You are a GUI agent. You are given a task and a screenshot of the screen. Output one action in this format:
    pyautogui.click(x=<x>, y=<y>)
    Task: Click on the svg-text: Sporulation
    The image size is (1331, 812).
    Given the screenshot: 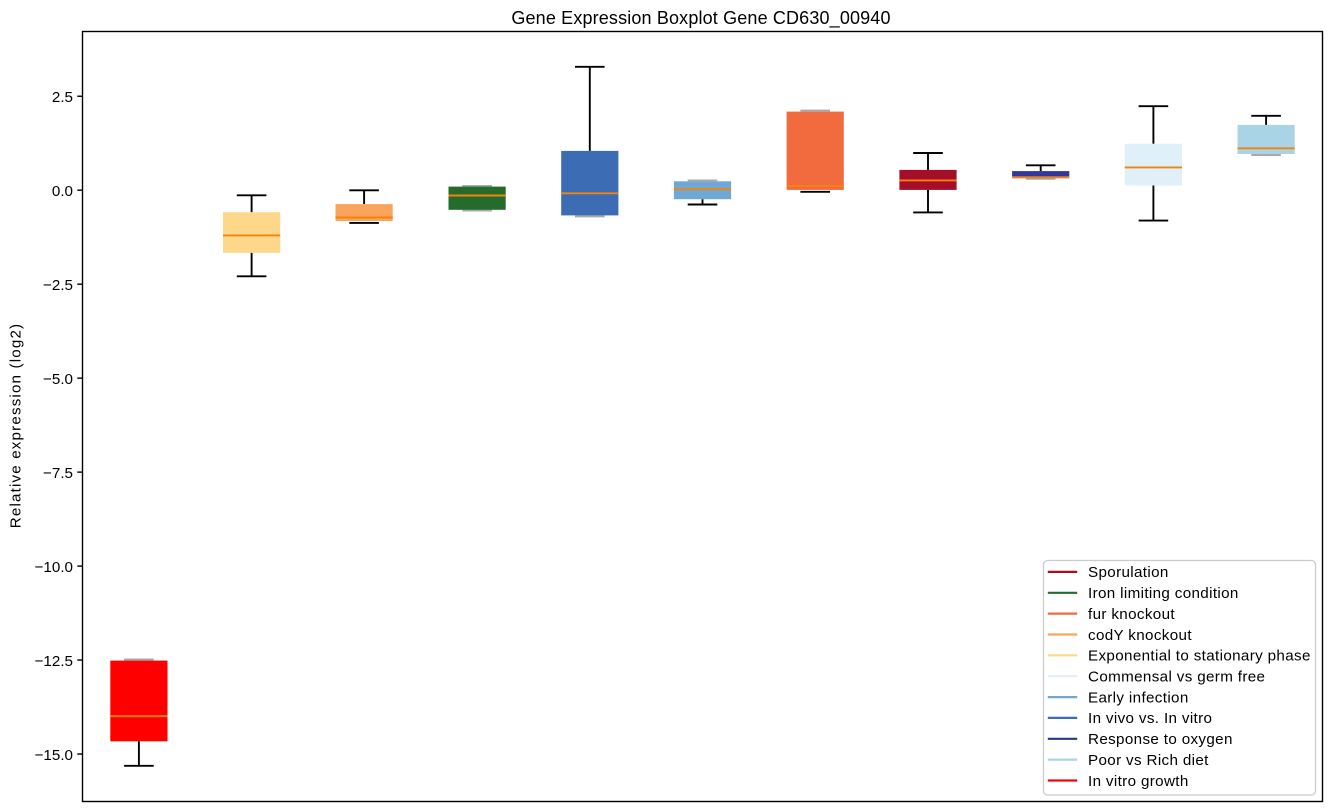 What is the action you would take?
    pyautogui.click(x=1128, y=572)
    